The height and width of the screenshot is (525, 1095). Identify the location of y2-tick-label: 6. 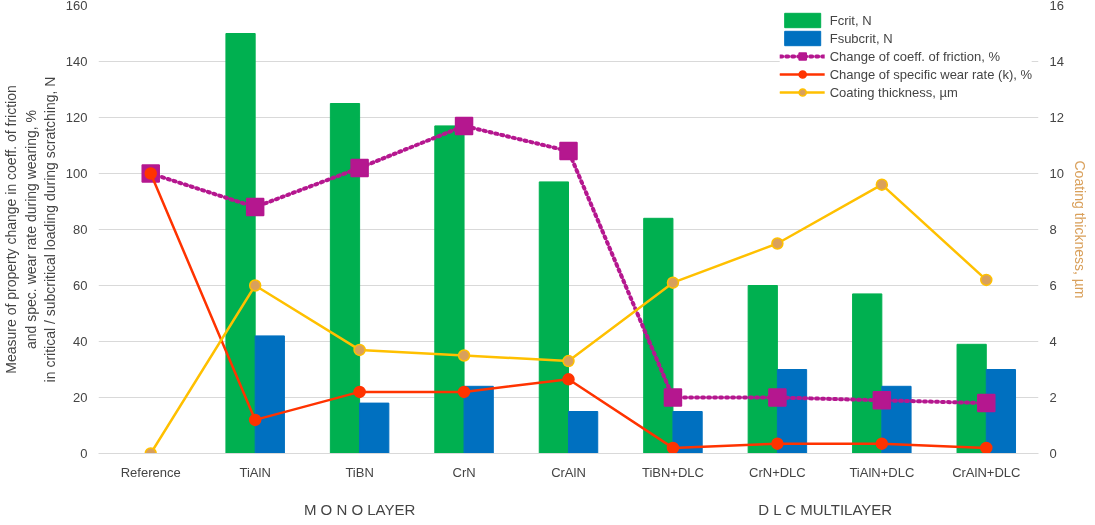
(1053, 285).